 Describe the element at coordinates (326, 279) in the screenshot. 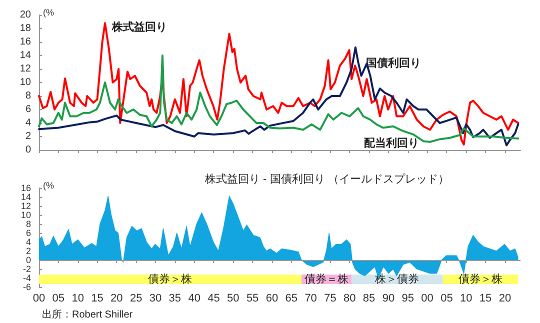

I see `band-label: 債券＝株` at that location.